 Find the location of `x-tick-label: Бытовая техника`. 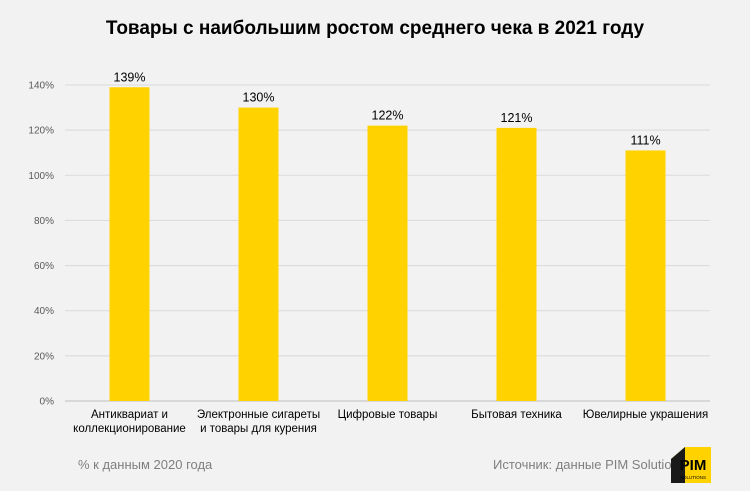

x-tick-label: Бытовая техника is located at coordinates (516, 415).